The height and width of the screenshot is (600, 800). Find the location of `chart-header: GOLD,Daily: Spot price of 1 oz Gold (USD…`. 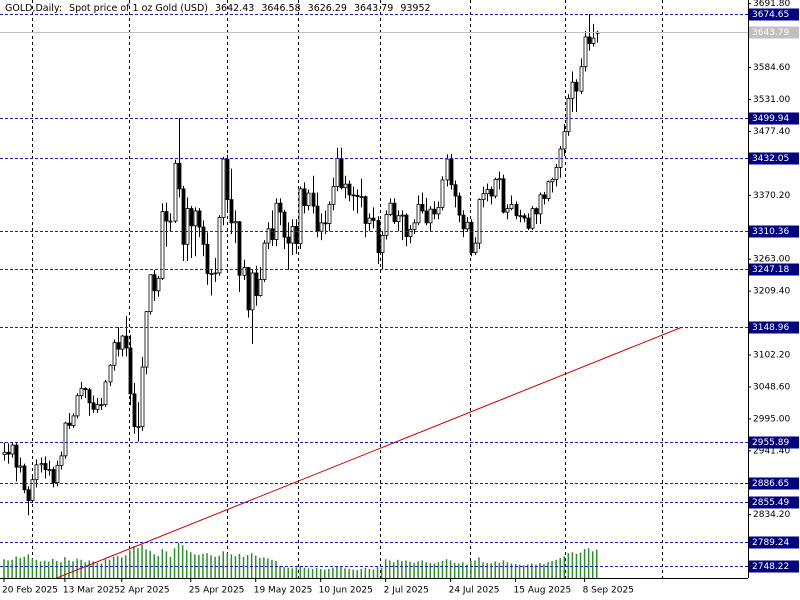

chart-header: GOLD,Daily: Spot price of 1 oz Gold (USD… is located at coordinates (220, 8).